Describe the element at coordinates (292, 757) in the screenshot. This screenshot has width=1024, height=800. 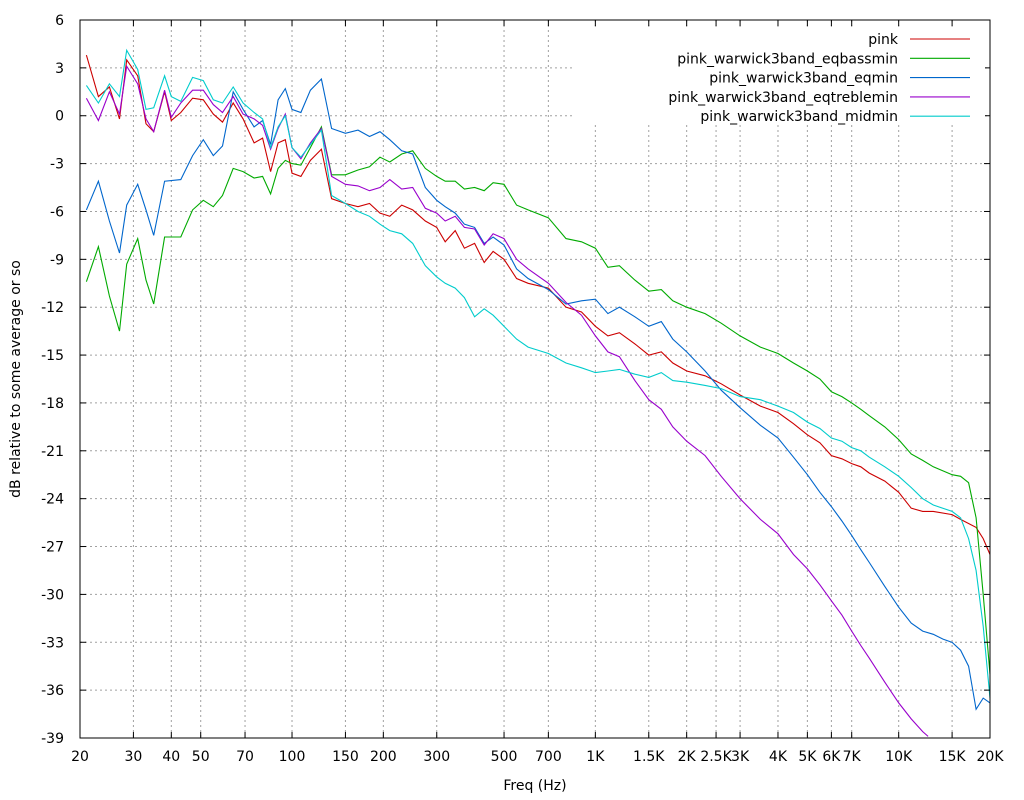
I see `x-tick-label: 100` at that location.